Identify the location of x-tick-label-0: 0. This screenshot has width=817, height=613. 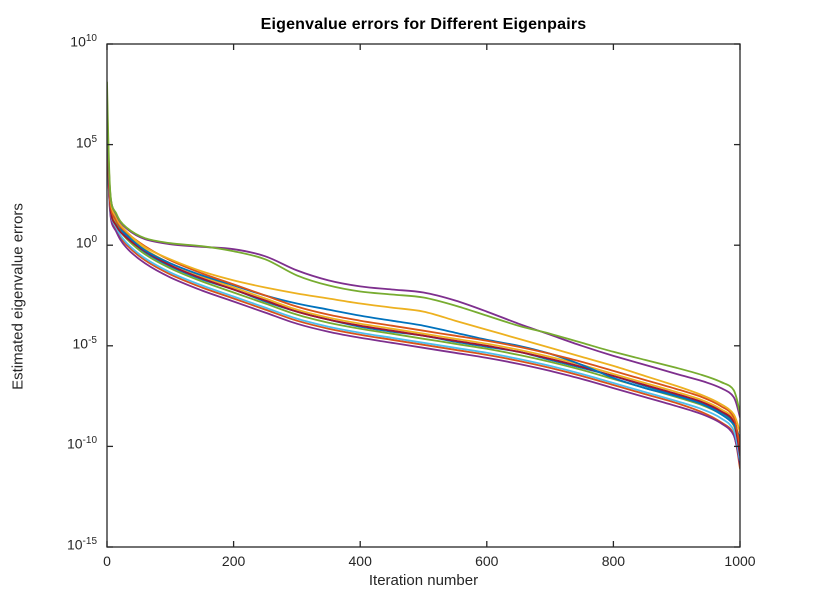
(107, 561).